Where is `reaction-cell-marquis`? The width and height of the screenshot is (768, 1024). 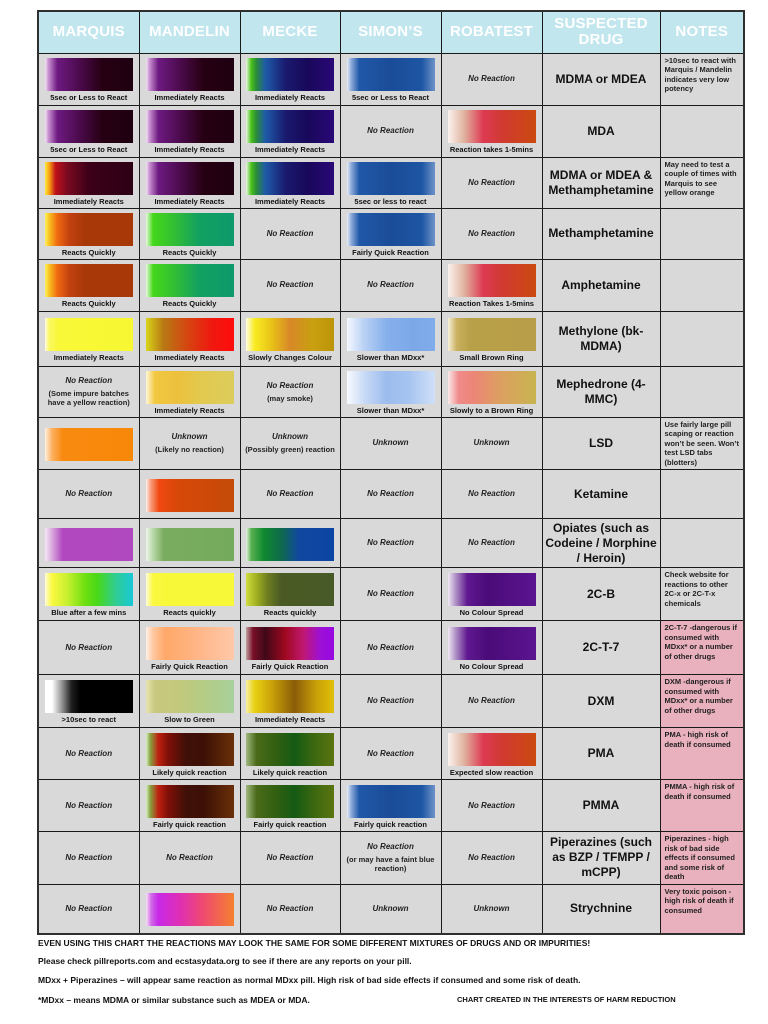 reaction-cell-marquis is located at coordinates (88, 443).